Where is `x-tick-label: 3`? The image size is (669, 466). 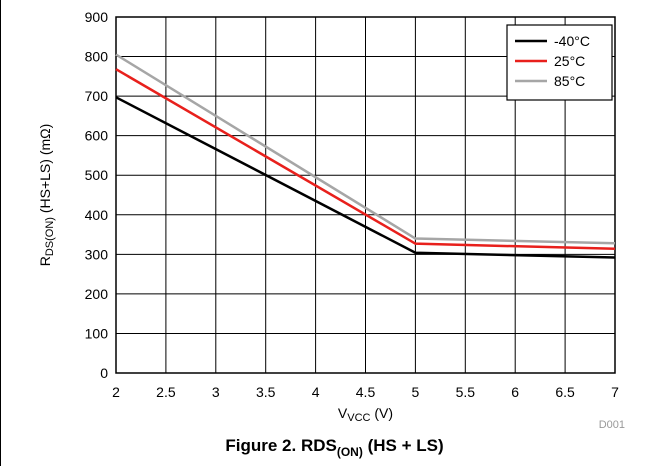 x-tick-label: 3 is located at coordinates (216, 392).